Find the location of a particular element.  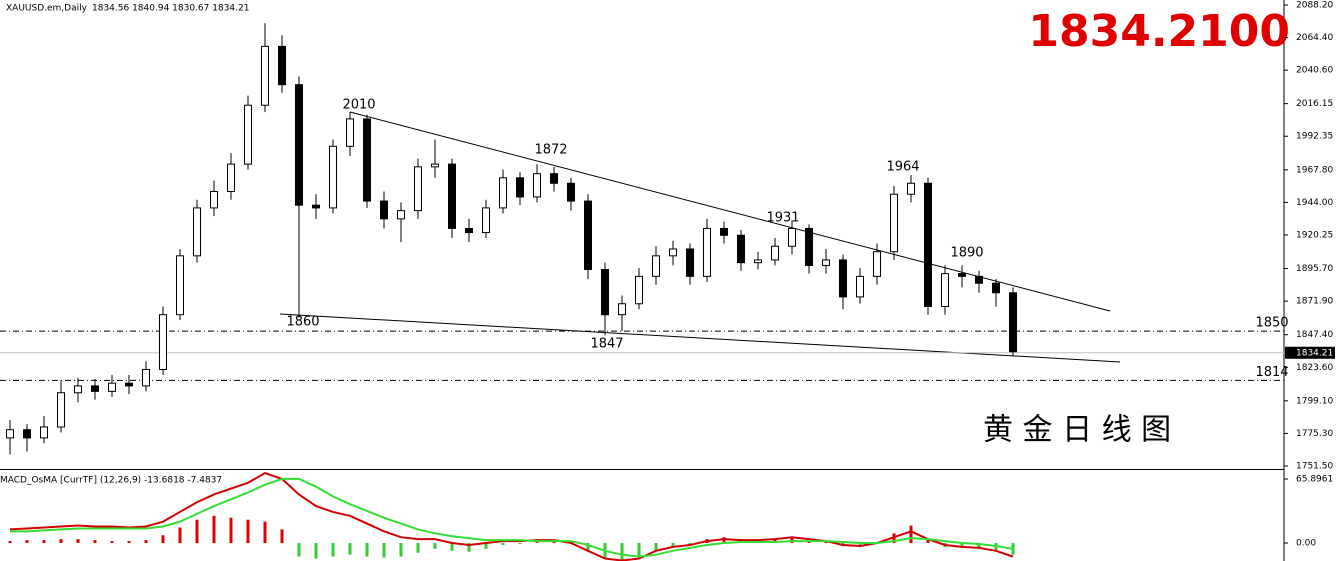

y-tick-label: 65.8961 is located at coordinates (1314, 479).